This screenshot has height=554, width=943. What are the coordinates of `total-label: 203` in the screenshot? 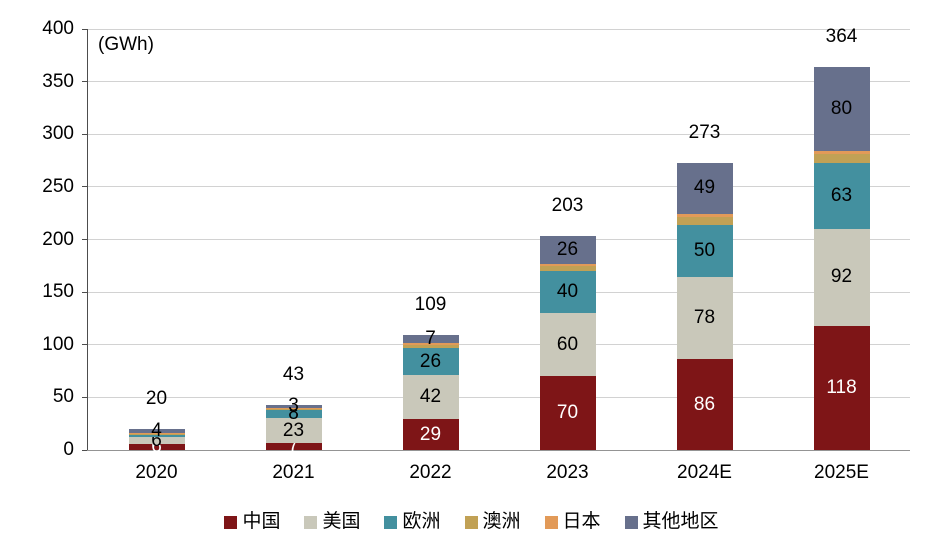 It's located at (567, 206).